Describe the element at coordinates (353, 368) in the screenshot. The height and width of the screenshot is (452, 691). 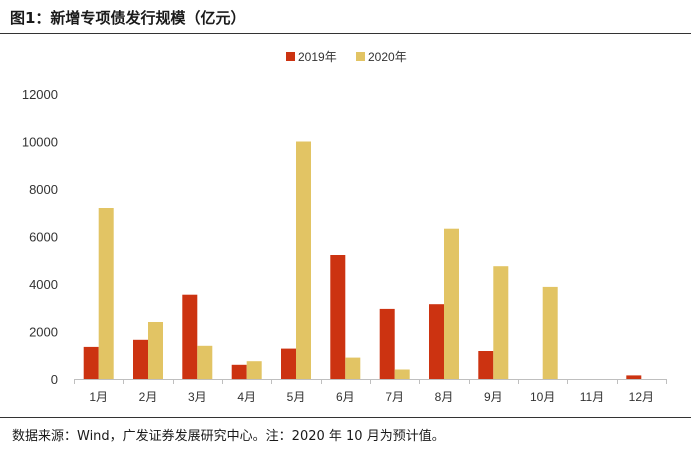
I see `bar-2020年-6月` at that location.